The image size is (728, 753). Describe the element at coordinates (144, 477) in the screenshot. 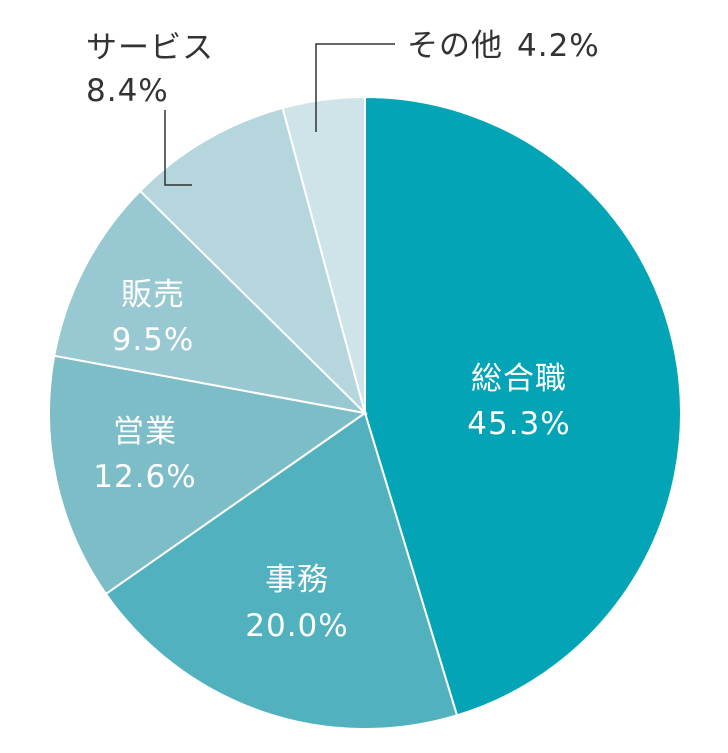

I see `slice-pct-eigyou: 12.6%` at that location.